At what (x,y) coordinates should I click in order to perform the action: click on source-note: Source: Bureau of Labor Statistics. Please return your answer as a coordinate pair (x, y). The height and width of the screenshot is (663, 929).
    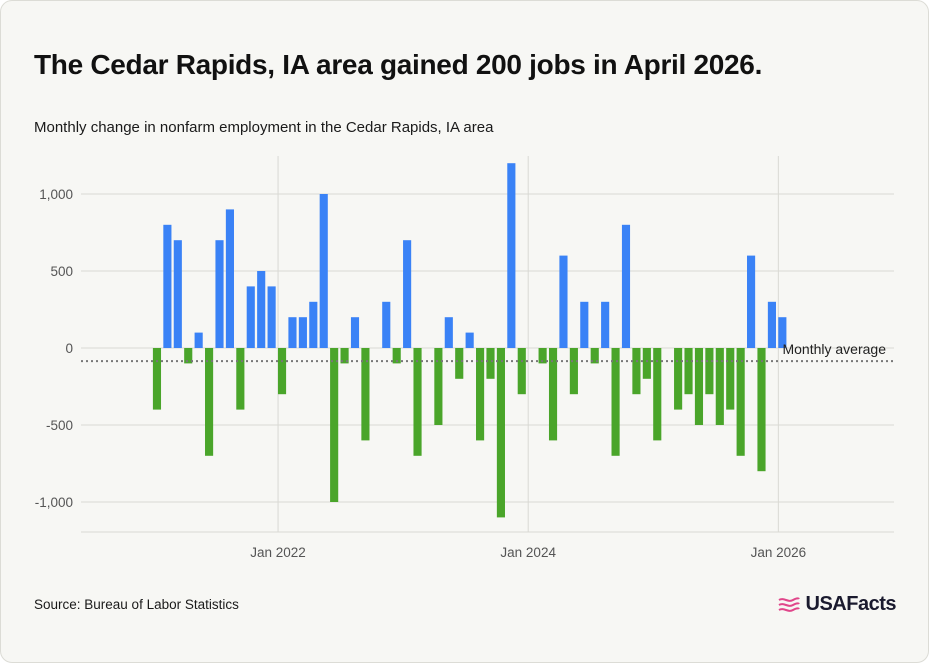
    Looking at the image, I should click on (136, 604).